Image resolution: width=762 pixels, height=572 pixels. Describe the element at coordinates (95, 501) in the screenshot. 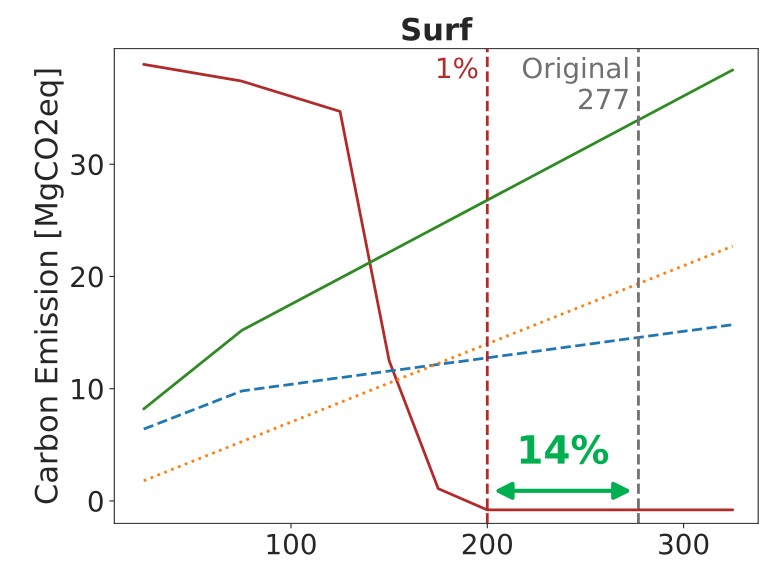

I see `y-tick-label: 0` at that location.